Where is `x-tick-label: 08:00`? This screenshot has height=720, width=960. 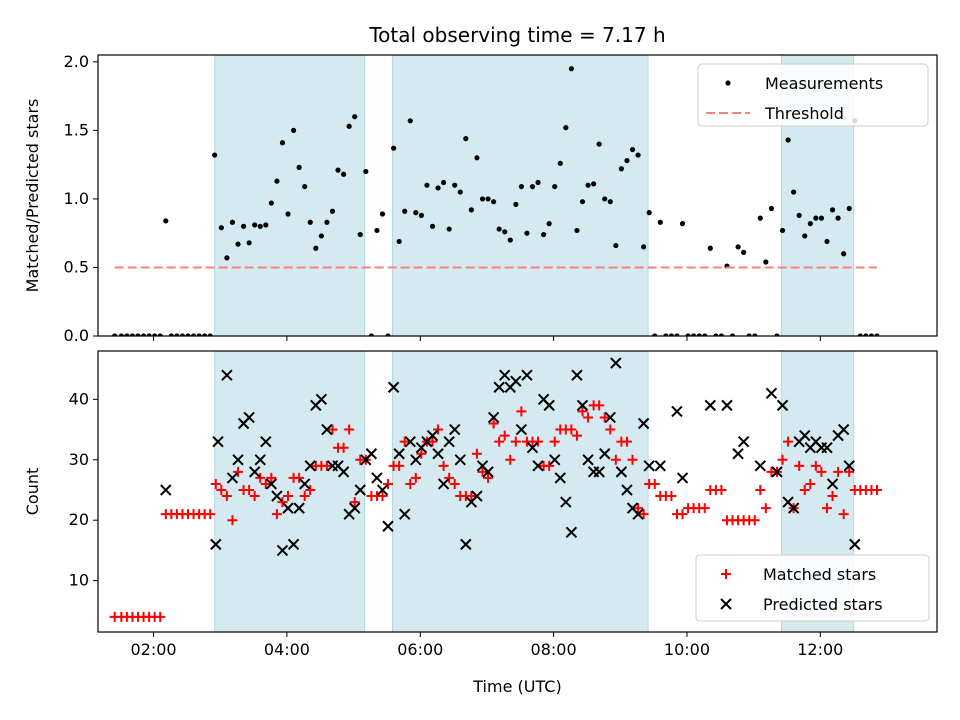
x-tick-label: 08:00 is located at coordinates (554, 649).